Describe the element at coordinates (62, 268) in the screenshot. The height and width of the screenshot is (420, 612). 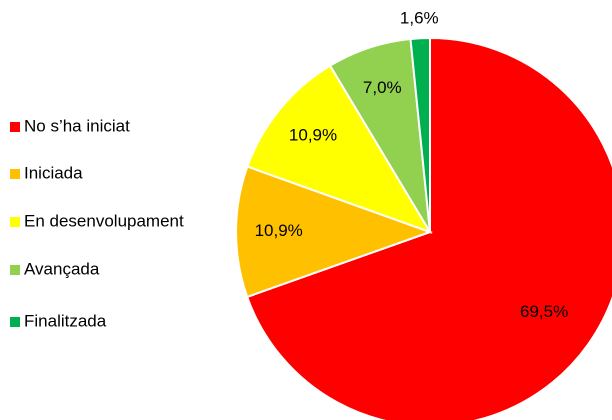
I see `legend-label: Avançada` at that location.